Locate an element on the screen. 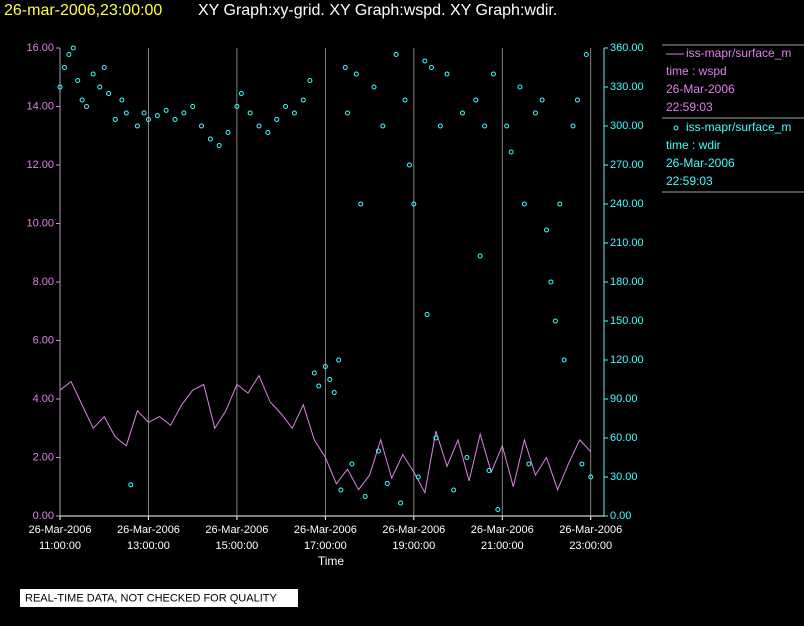  legend-line: time : wdir is located at coordinates (693, 145).